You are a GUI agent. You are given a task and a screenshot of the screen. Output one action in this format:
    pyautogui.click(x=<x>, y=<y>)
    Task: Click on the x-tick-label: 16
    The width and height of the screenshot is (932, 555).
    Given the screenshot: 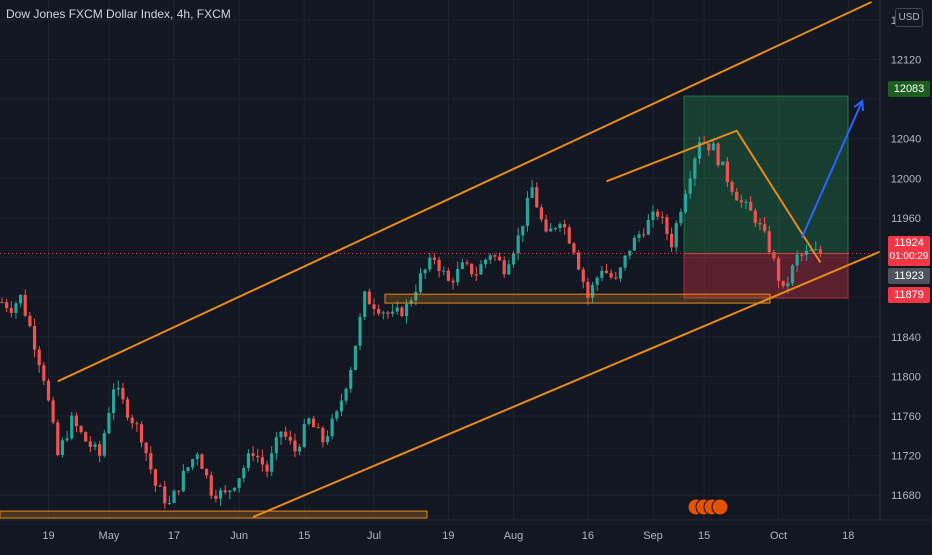 What is the action you would take?
    pyautogui.click(x=588, y=536)
    